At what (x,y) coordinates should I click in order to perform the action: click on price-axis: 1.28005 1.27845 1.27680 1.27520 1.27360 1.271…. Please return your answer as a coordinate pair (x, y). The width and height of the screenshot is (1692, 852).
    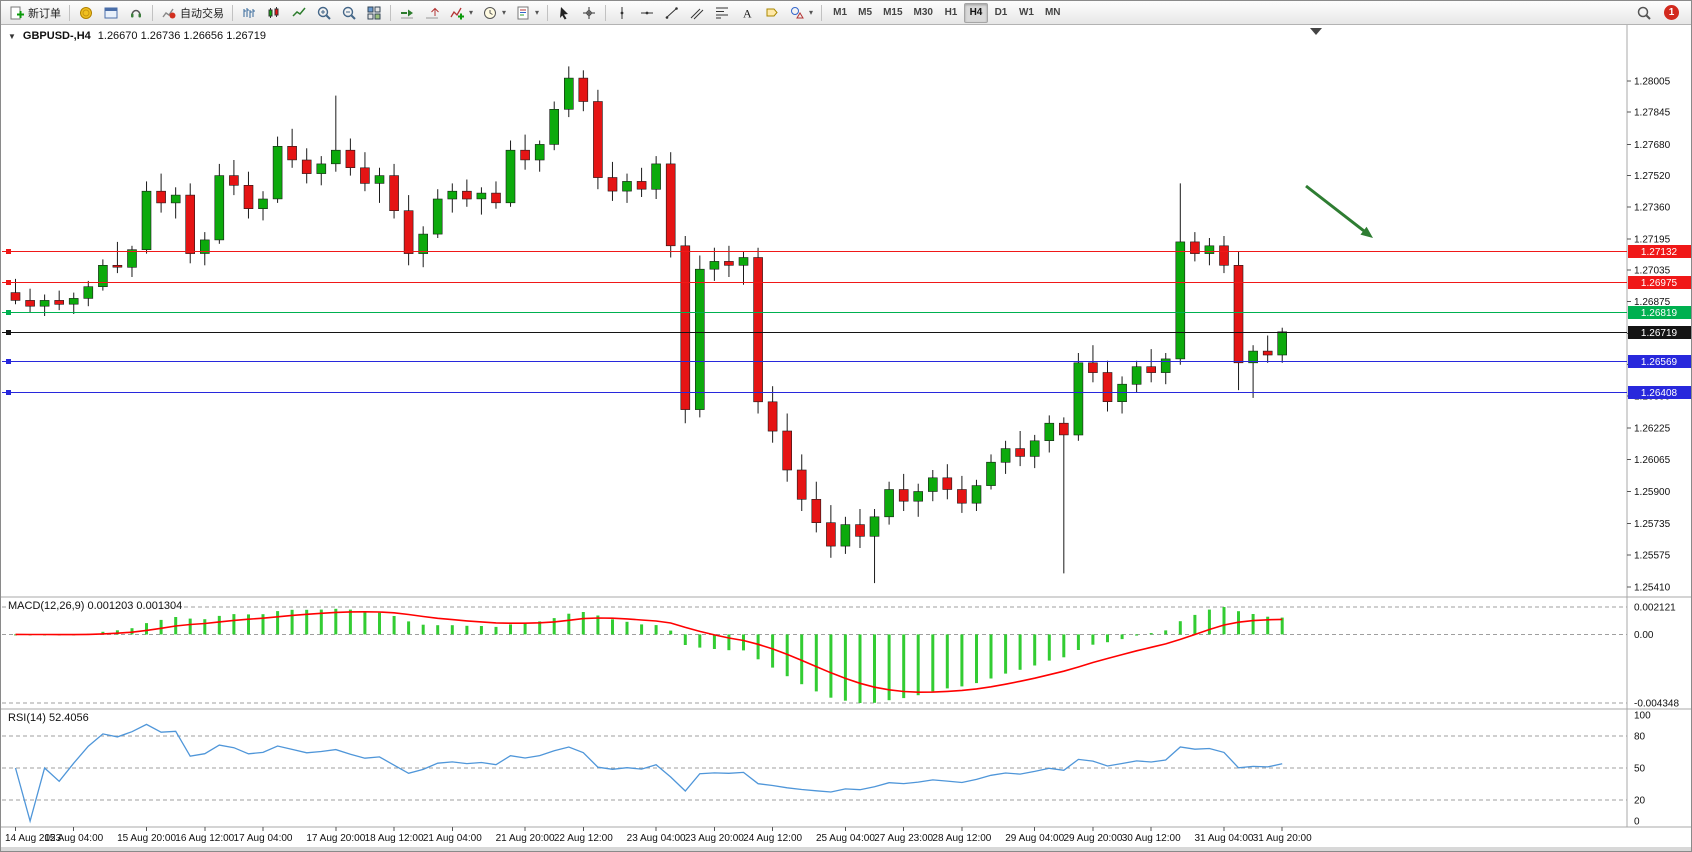
    Looking at the image, I should click on (1659, 452).